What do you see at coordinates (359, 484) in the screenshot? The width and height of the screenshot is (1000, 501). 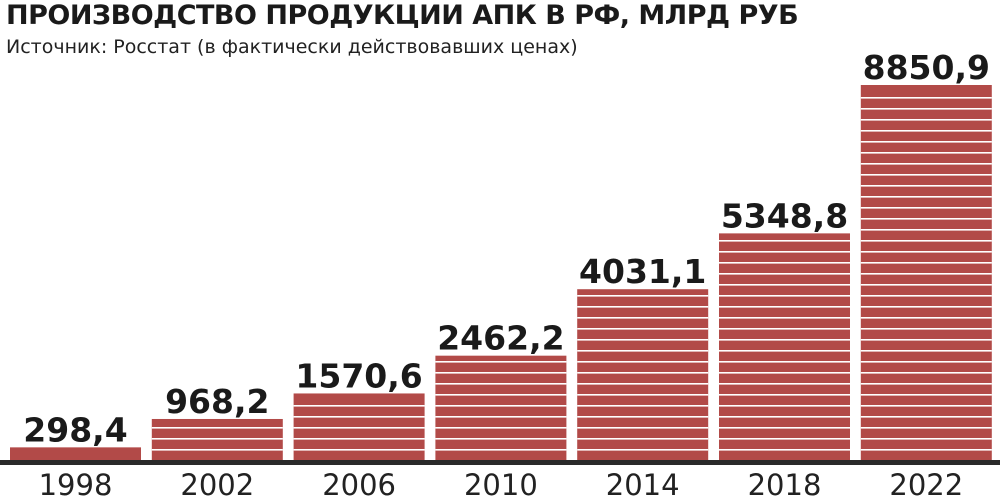 I see `year-label-2006: 2006` at bounding box center [359, 484].